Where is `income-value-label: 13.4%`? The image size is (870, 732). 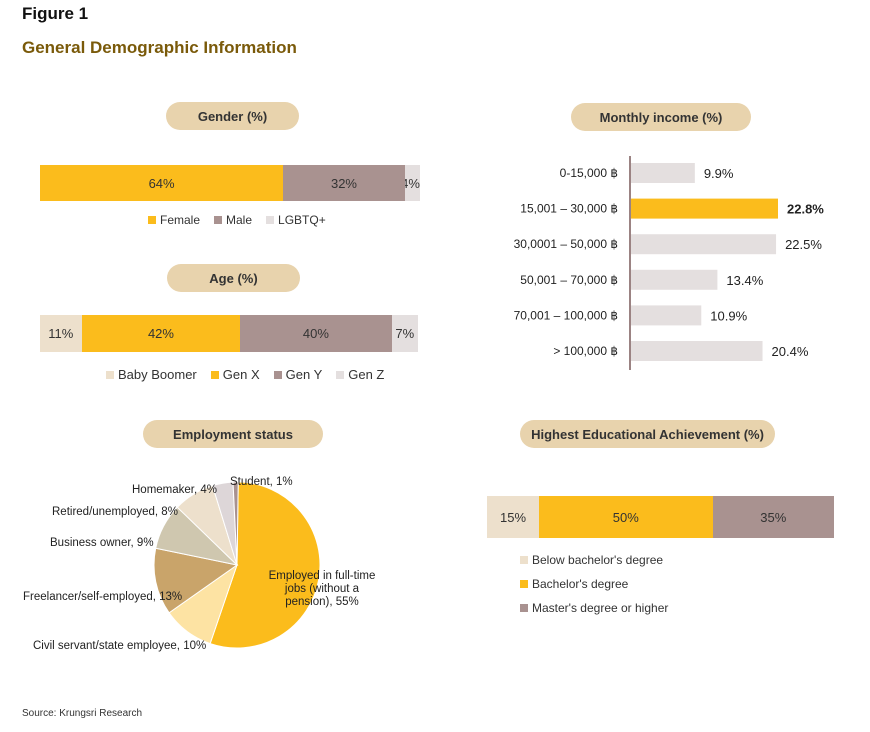 income-value-label: 13.4% is located at coordinates (744, 280).